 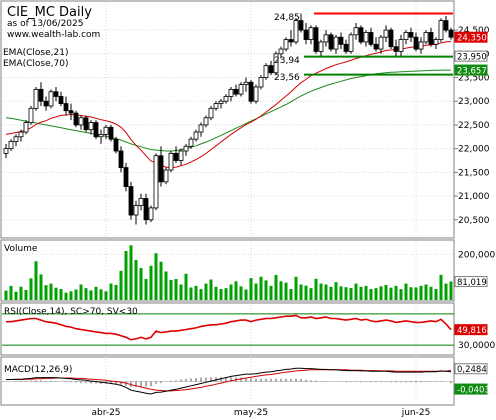 I want to click on rsi-last-tag: 49,8168, so click(x=474, y=331).